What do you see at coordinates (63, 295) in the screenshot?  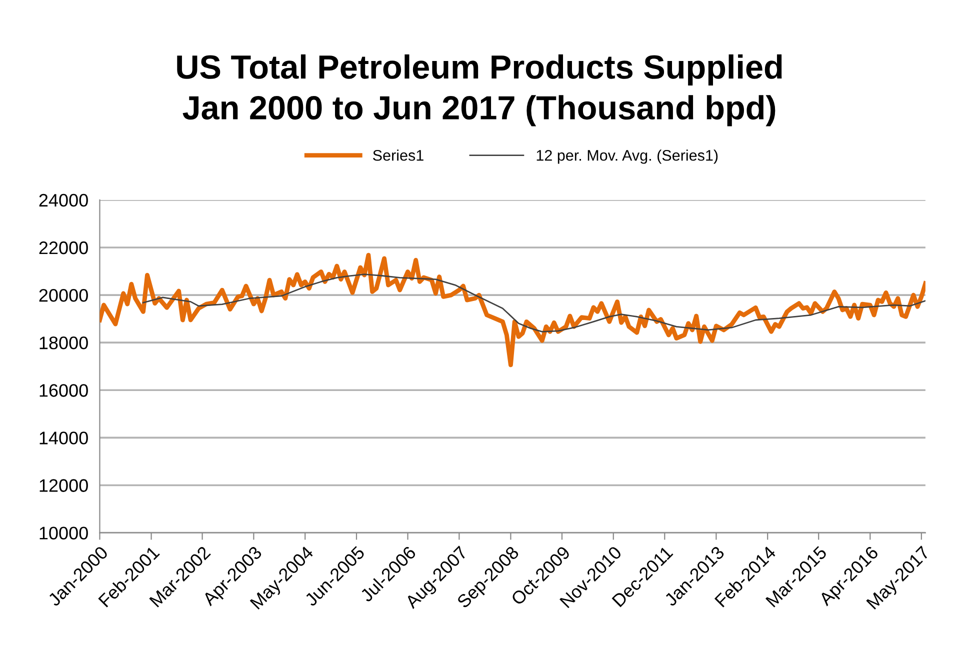 I see `y-tick-label: 20000` at bounding box center [63, 295].